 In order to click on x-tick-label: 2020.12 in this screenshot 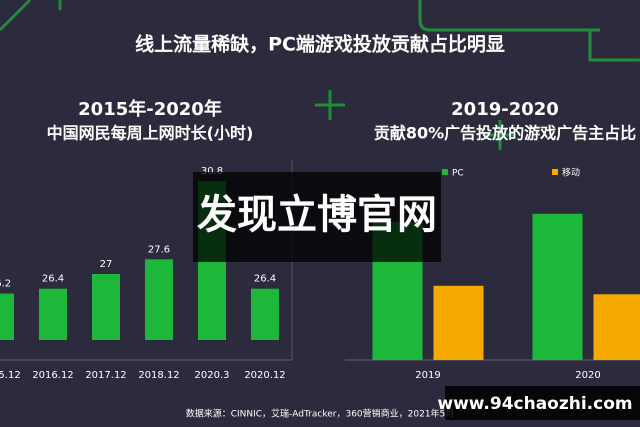, I will do `click(264, 375)`.